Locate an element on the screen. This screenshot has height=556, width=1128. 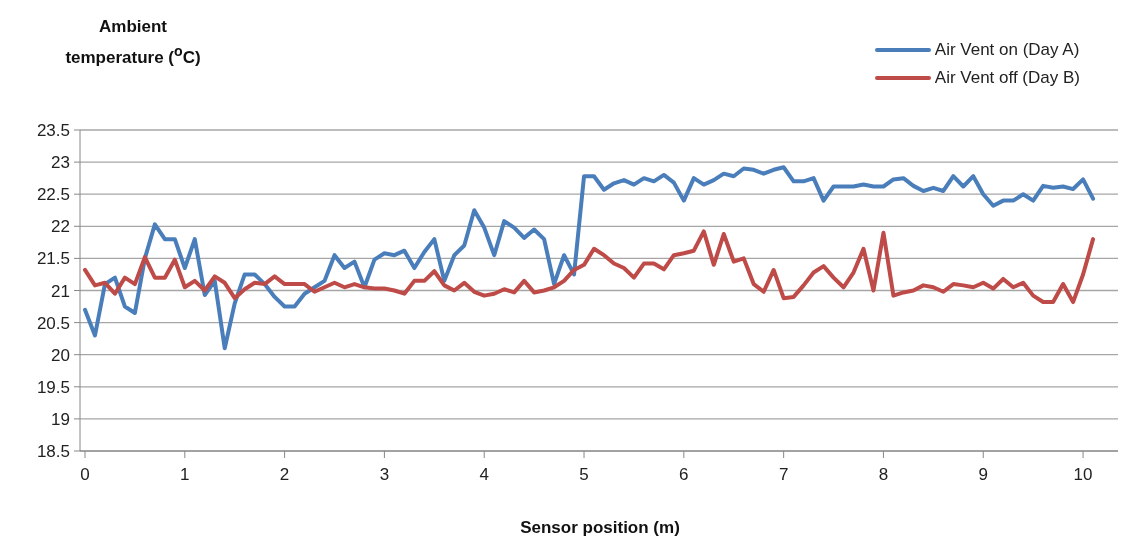
legend-label: Air Vent on (Day A) is located at coordinates (1007, 50).